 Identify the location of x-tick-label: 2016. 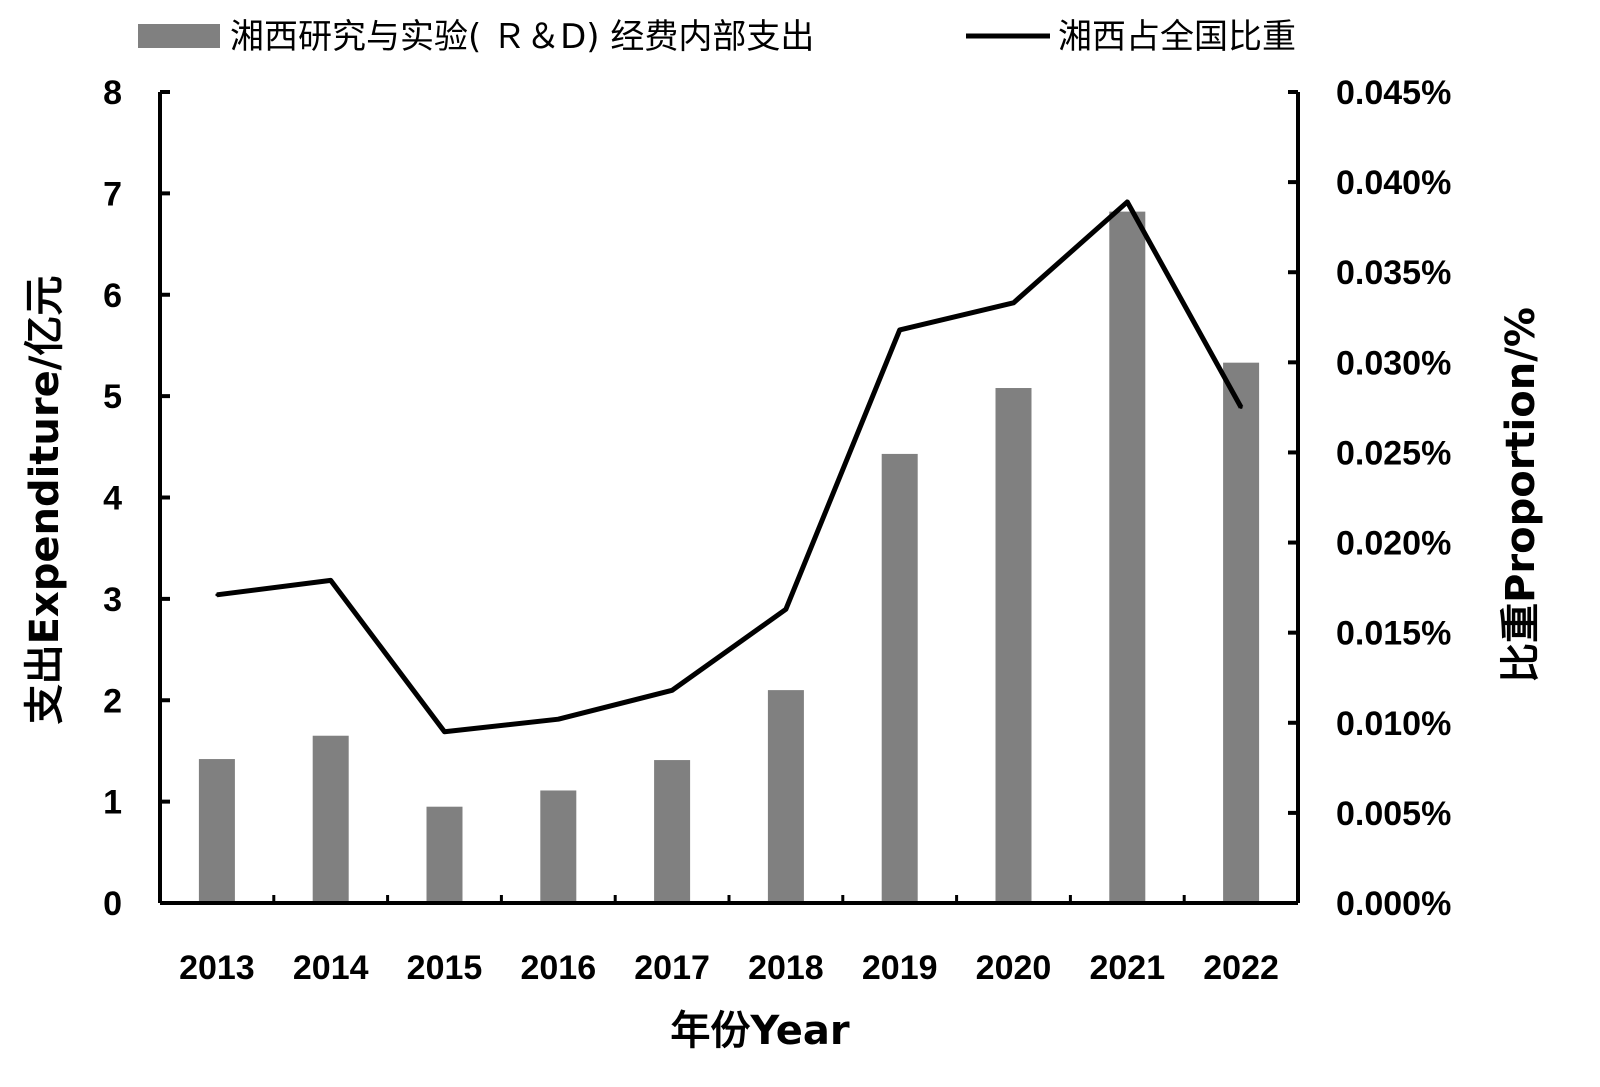
(558, 968).